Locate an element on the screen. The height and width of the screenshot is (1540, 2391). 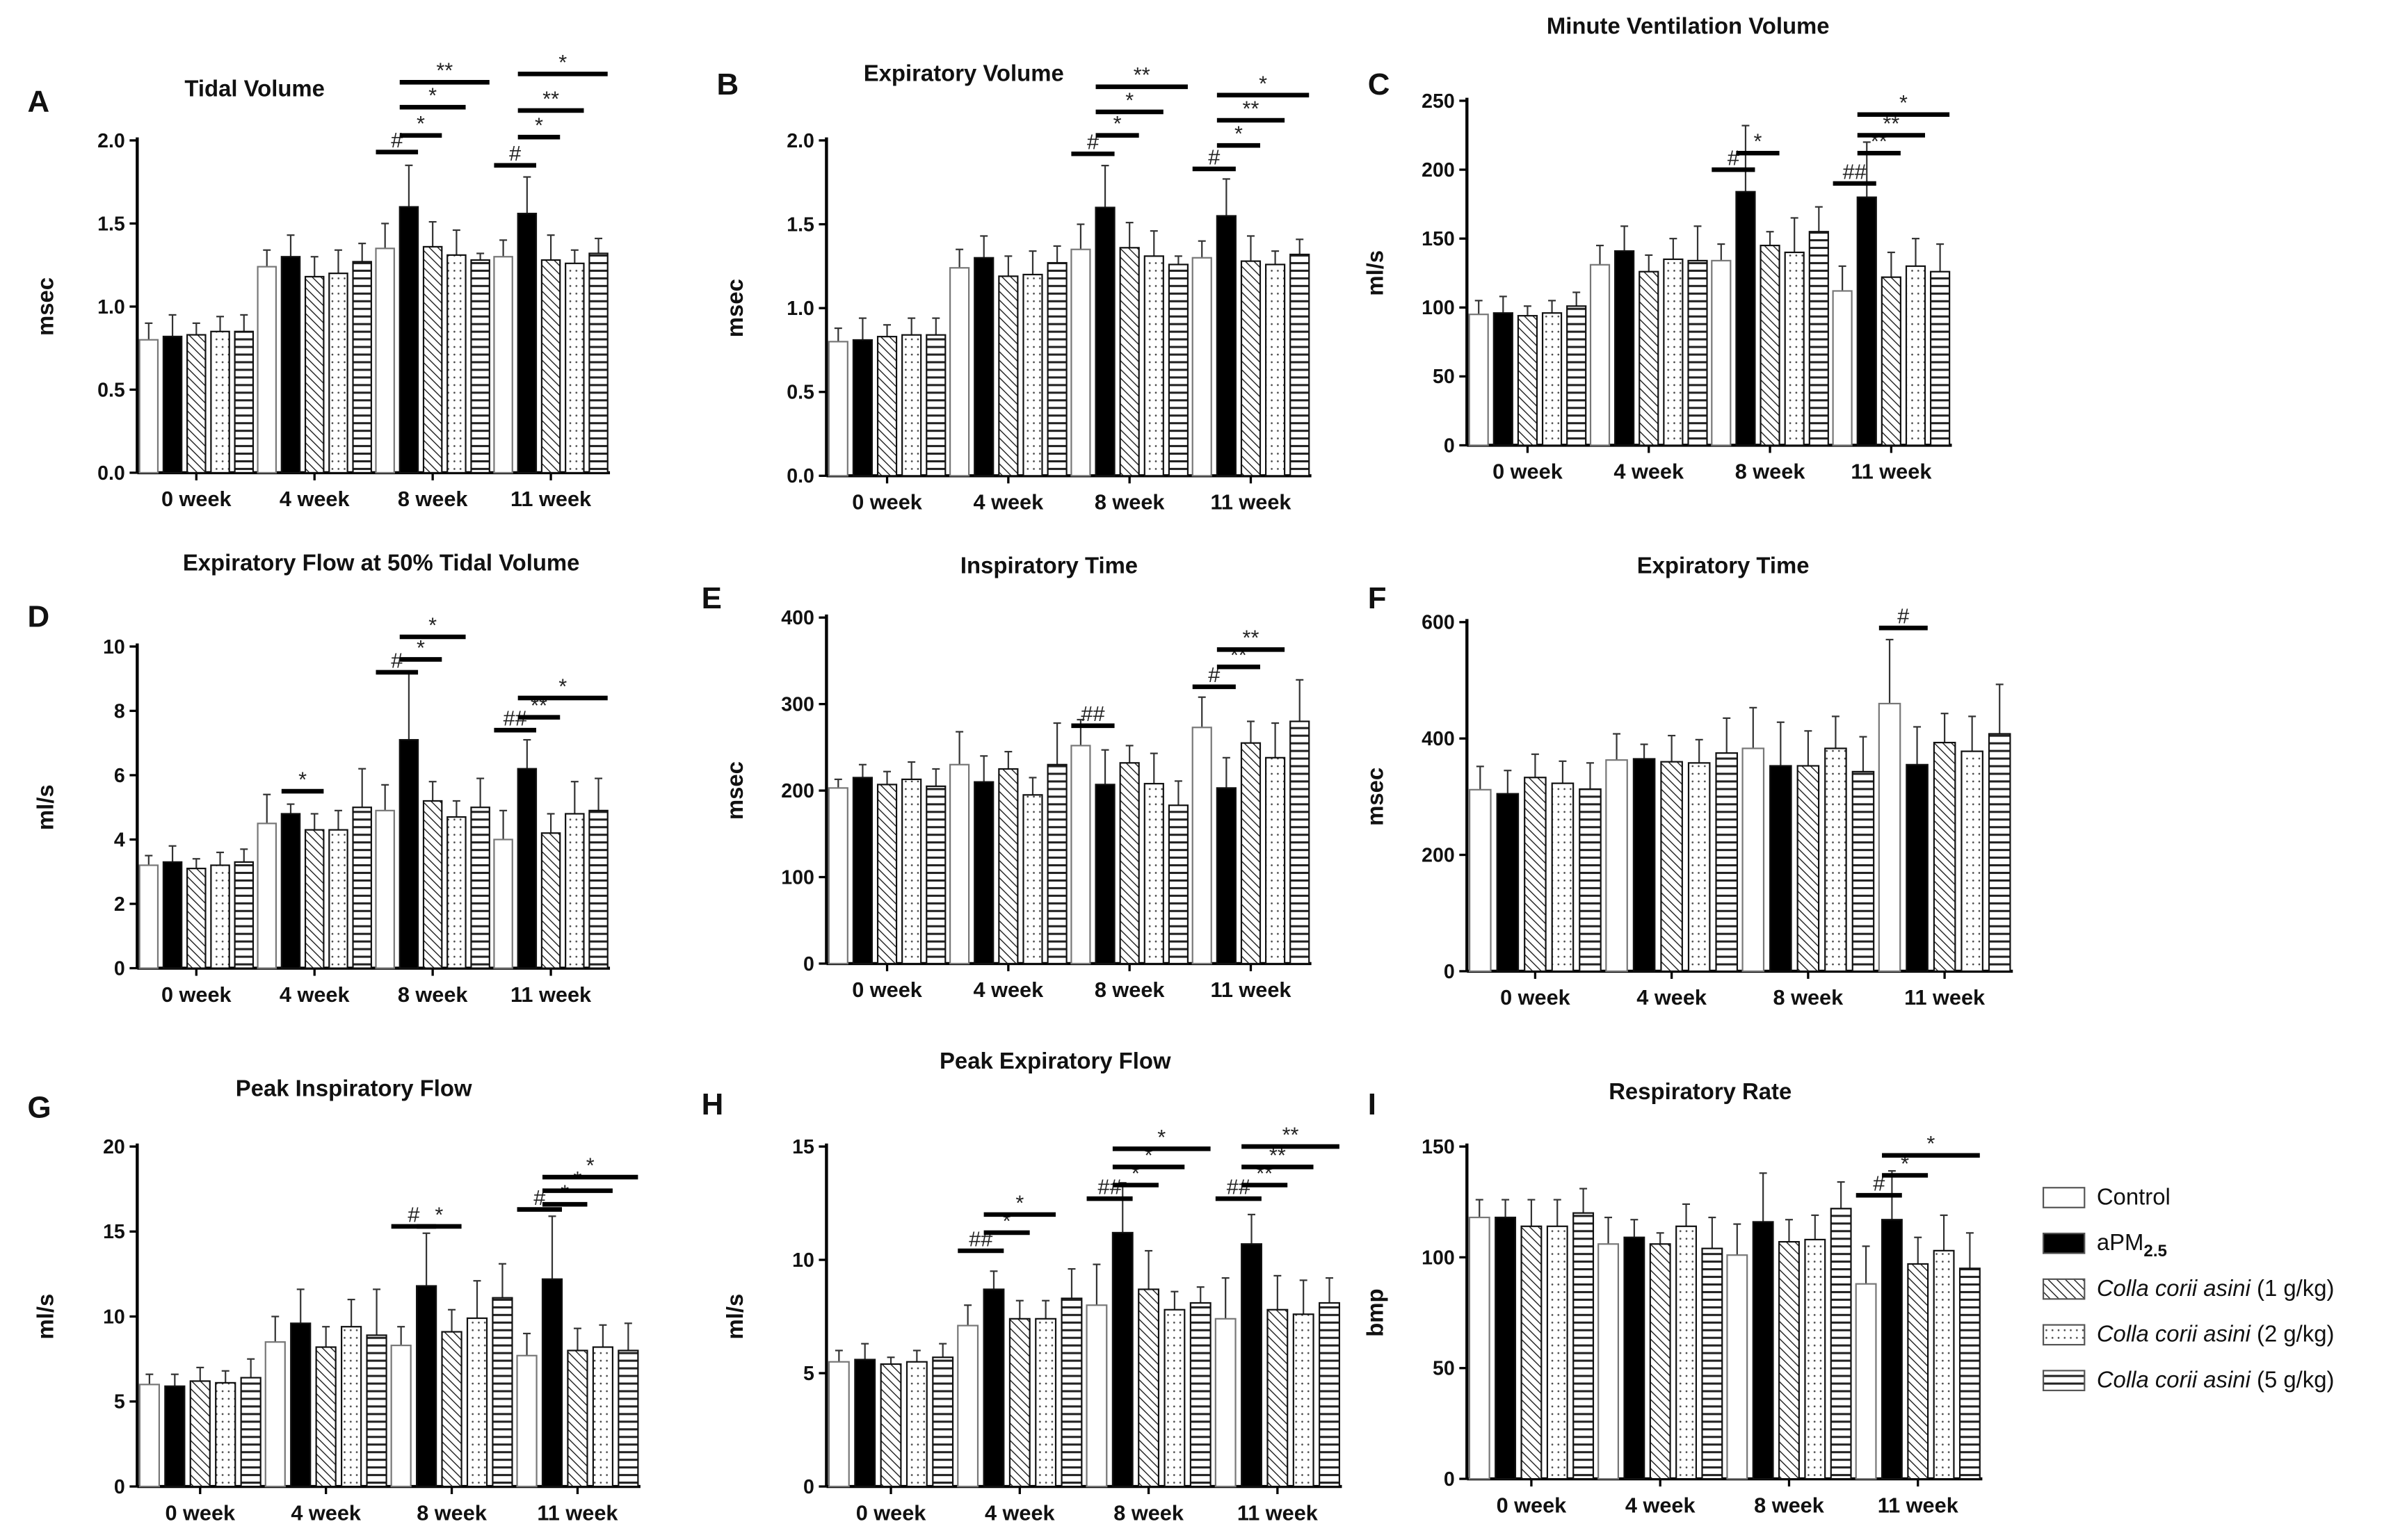
y-tick-label: 150 is located at coordinates (1438, 239).